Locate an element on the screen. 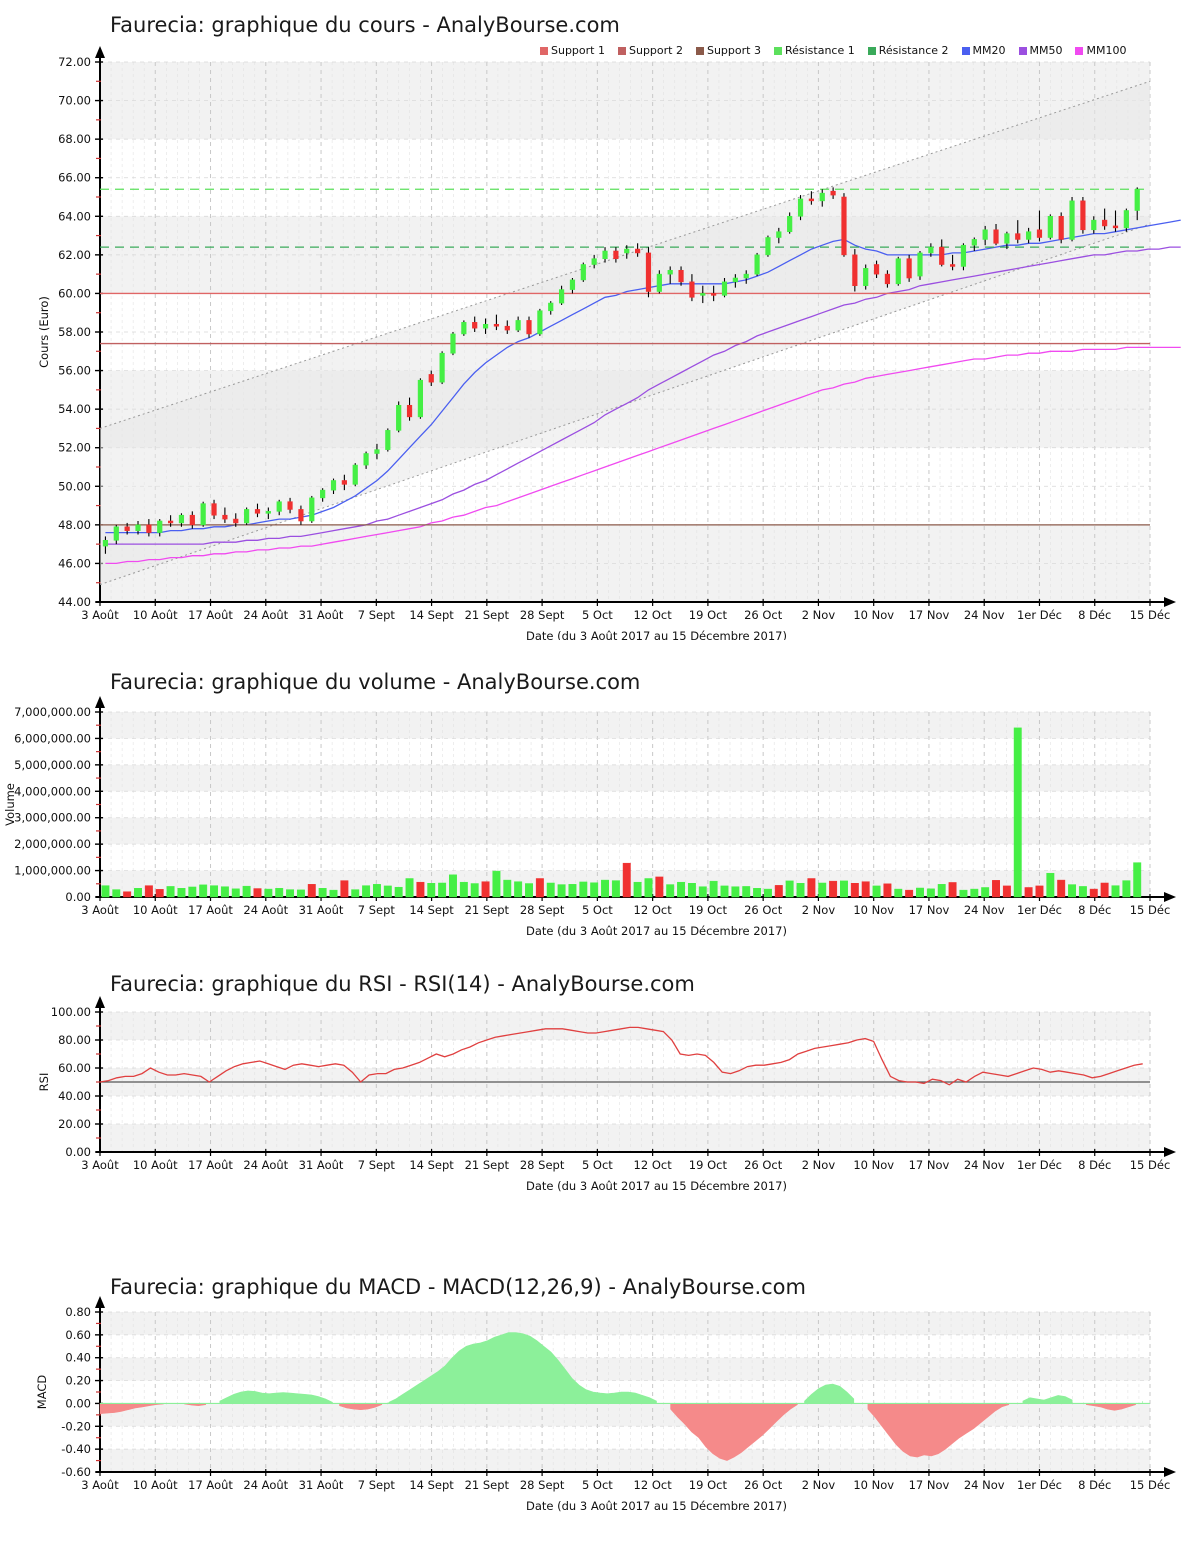 The width and height of the screenshot is (1200, 1550). x-tick-label: 17 Août is located at coordinates (210, 1165).